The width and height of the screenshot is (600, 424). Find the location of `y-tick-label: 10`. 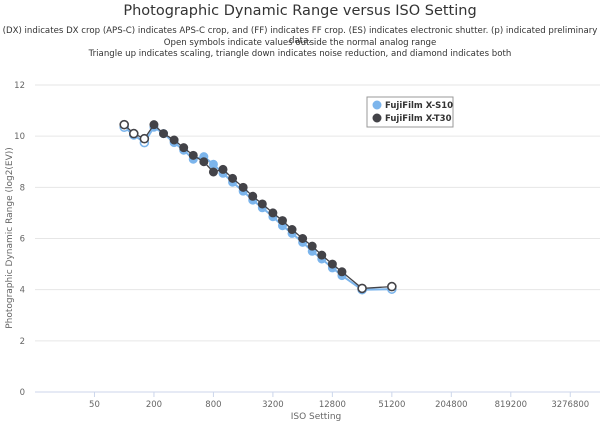

y-tick-label: 10 is located at coordinates (19, 137).